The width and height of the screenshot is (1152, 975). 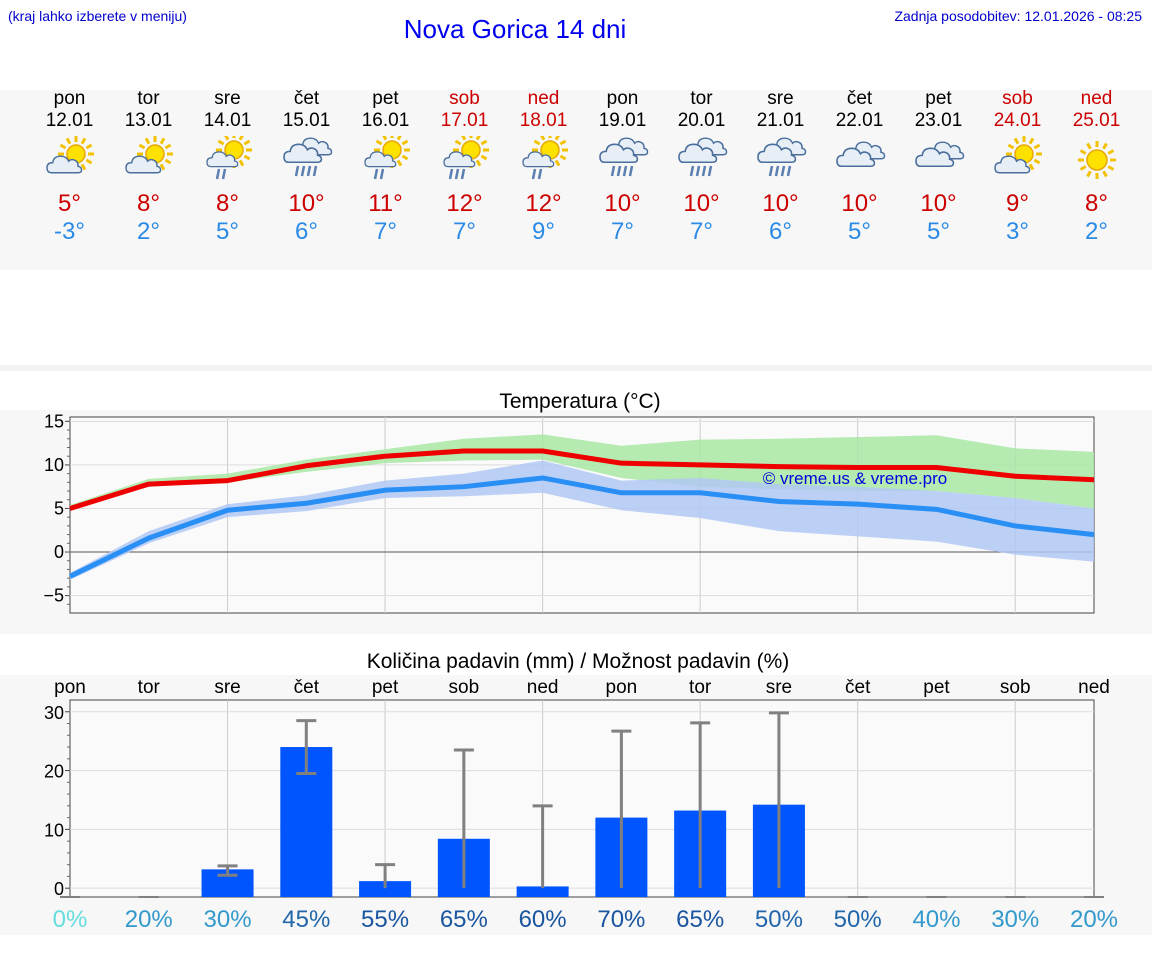 What do you see at coordinates (543, 98) in the screenshot?
I see `day-name: ned` at bounding box center [543, 98].